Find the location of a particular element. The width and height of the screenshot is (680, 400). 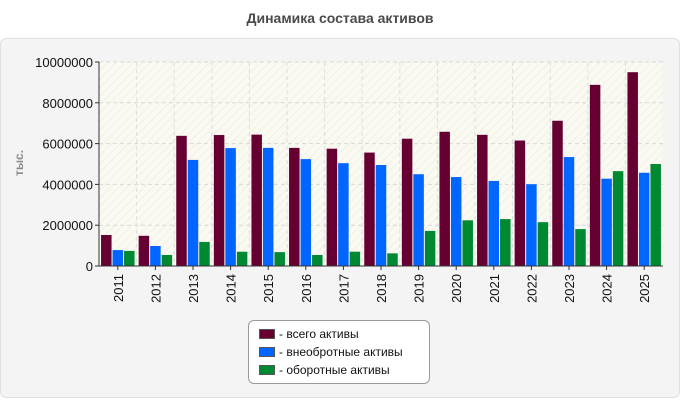

chart-title: Динамика состава активов is located at coordinates (340, 18).